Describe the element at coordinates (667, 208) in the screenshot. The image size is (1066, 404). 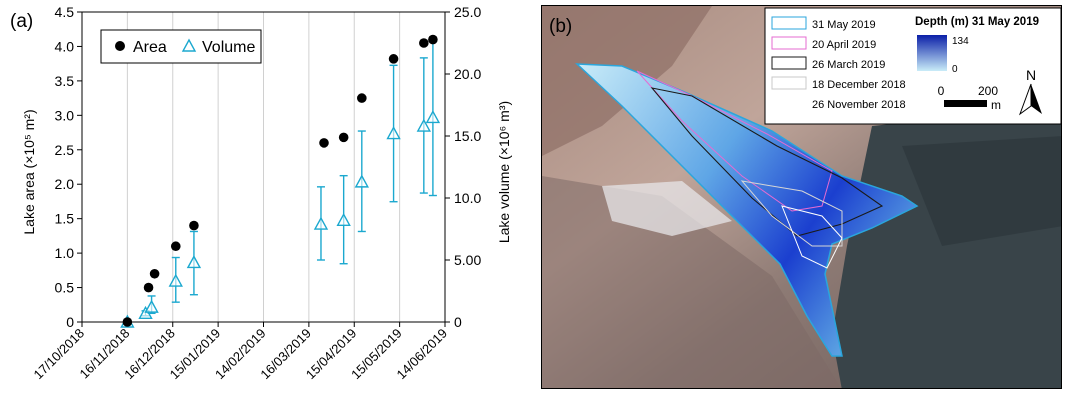
I see `snow-patch` at that location.